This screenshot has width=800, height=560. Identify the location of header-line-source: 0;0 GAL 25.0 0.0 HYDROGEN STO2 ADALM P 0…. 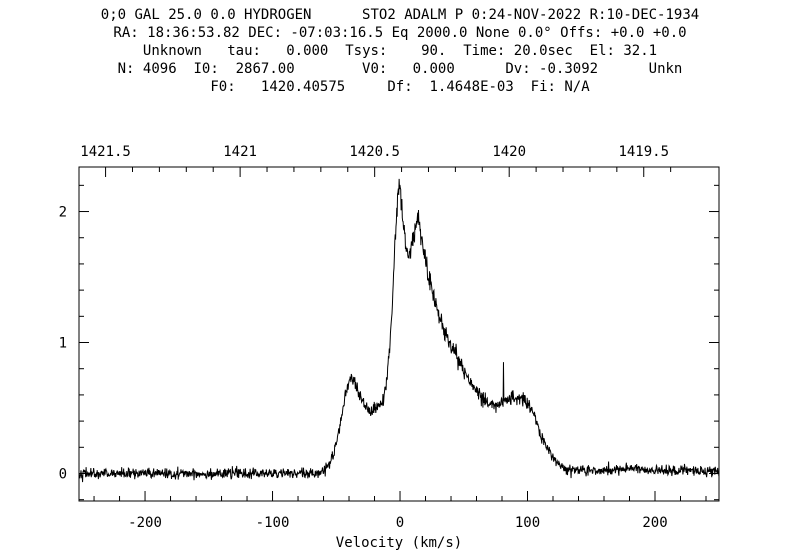
(400, 15).